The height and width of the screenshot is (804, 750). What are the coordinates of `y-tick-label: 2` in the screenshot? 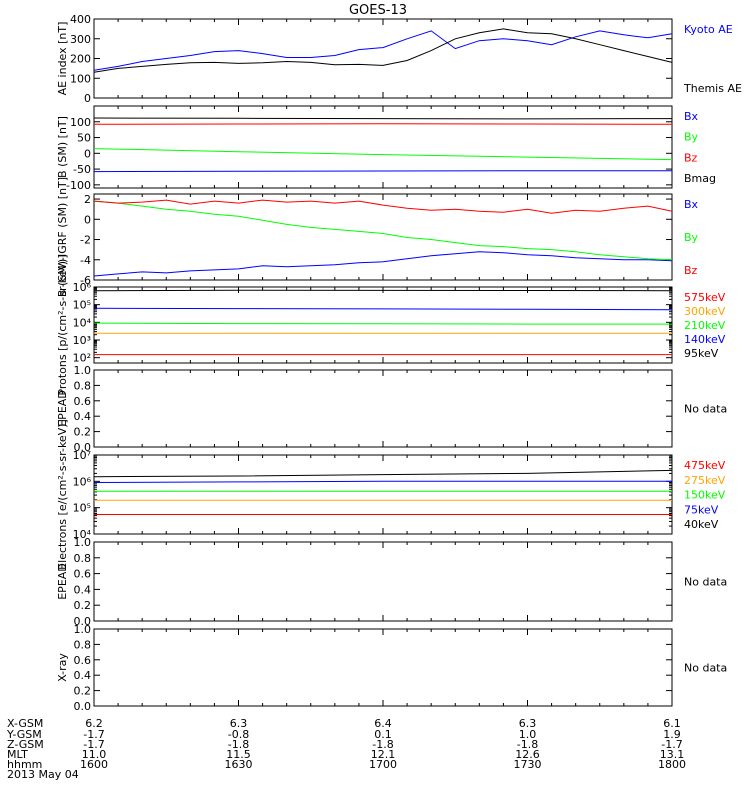 It's located at (87, 199).